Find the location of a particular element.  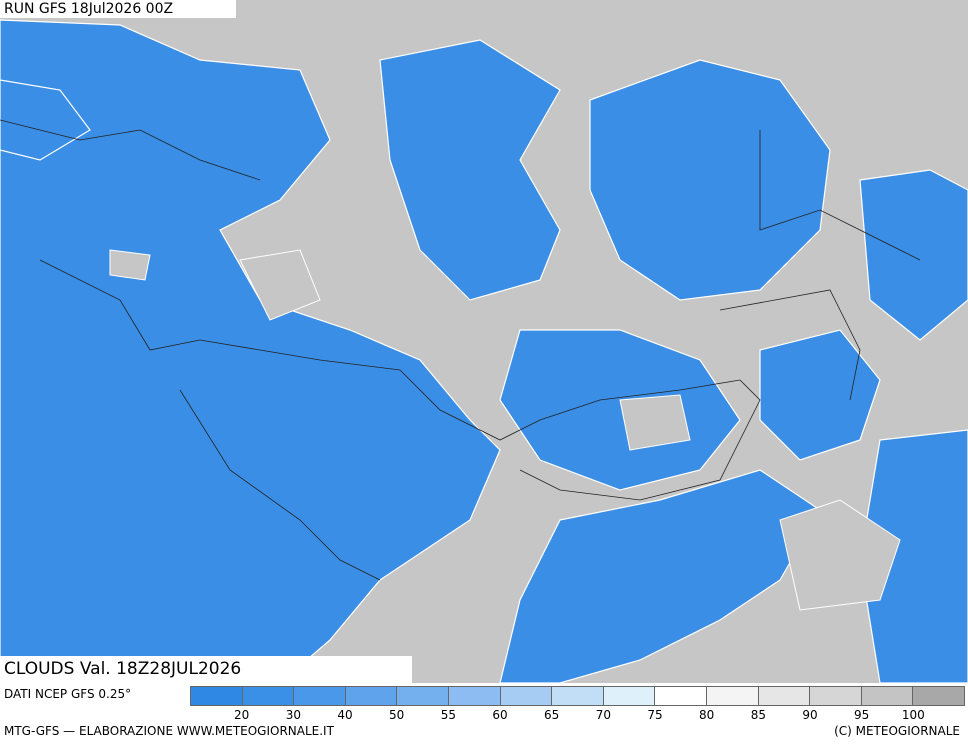

colorbar-label: 30 is located at coordinates (293, 715).